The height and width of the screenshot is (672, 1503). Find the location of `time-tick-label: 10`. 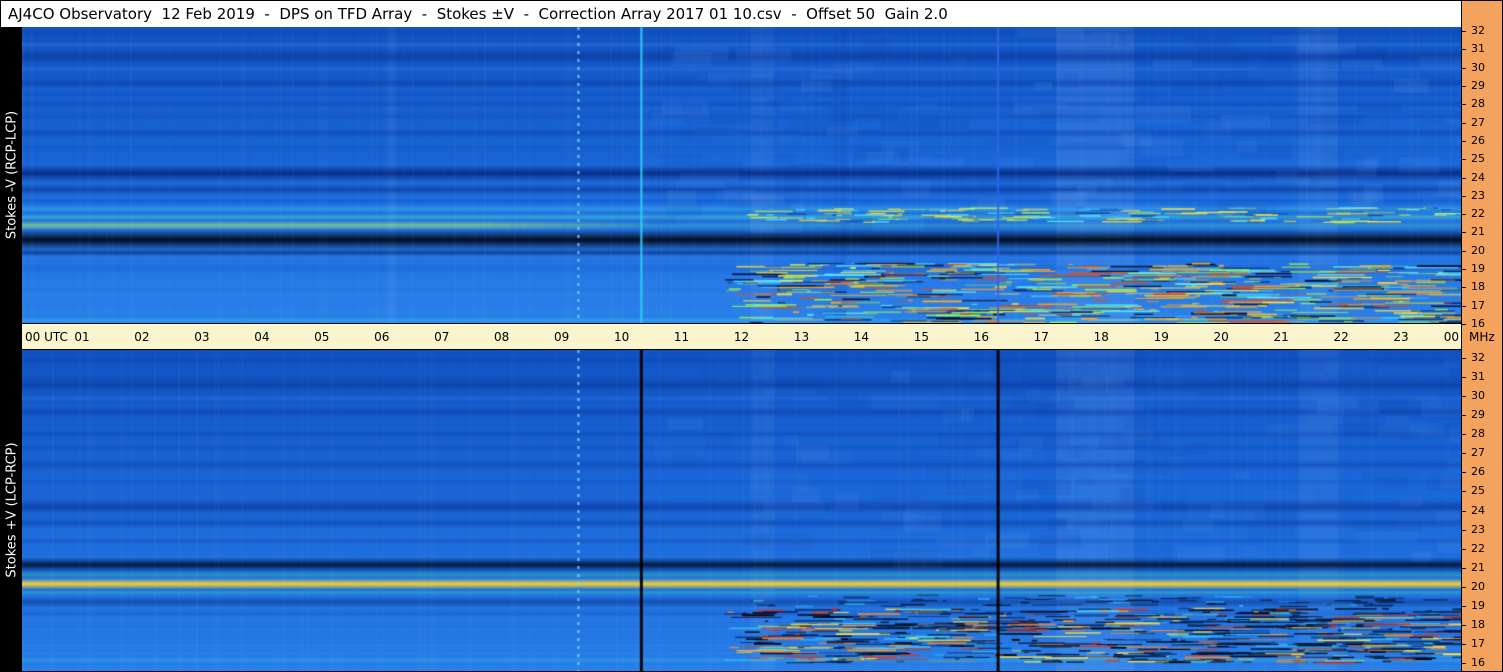

time-tick-label: 10 is located at coordinates (621, 337).